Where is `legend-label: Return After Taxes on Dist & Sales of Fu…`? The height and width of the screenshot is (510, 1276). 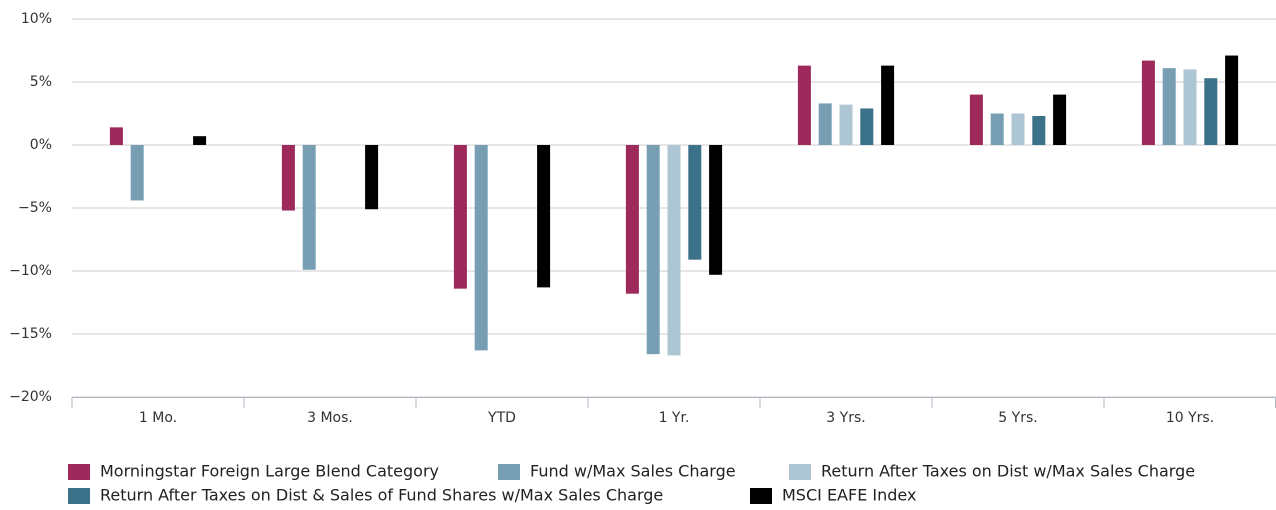
legend-label: Return After Taxes on Dist & Sales of Fu… is located at coordinates (381, 495).